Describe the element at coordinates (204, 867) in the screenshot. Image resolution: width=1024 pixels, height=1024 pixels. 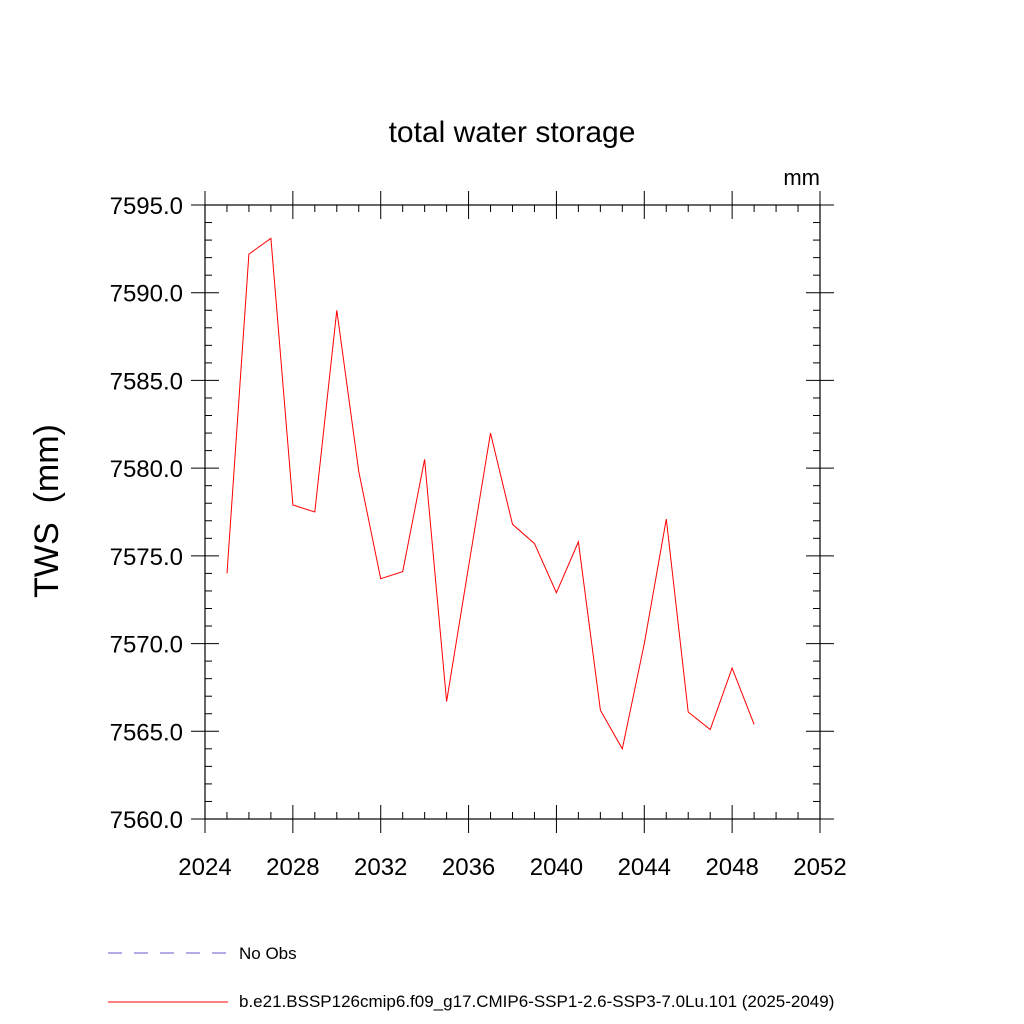
I see `x-tick-label: 2024` at that location.